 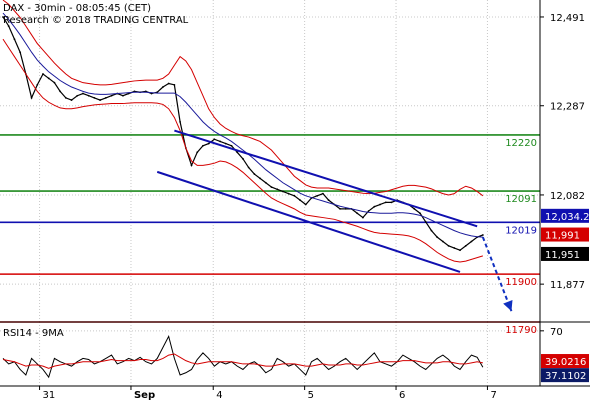 I want to click on chart-header-title: DAX - 30min - 08:05:45 (CET), so click(x=77, y=8).